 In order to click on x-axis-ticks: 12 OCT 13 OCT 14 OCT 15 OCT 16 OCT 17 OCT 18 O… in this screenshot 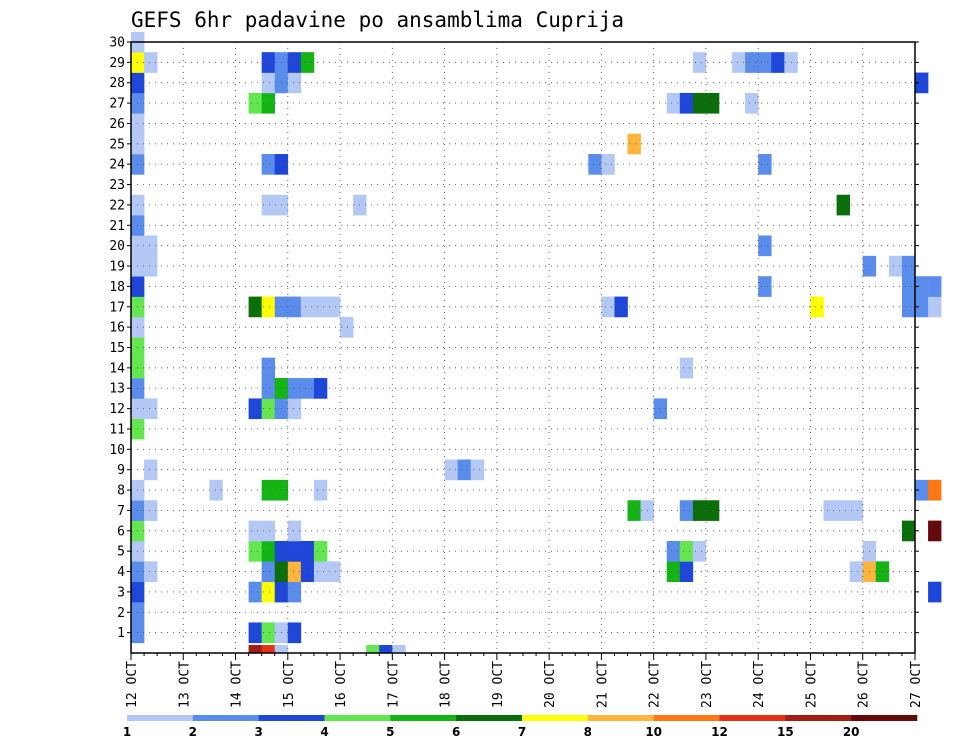, I will do `click(524, 680)`.